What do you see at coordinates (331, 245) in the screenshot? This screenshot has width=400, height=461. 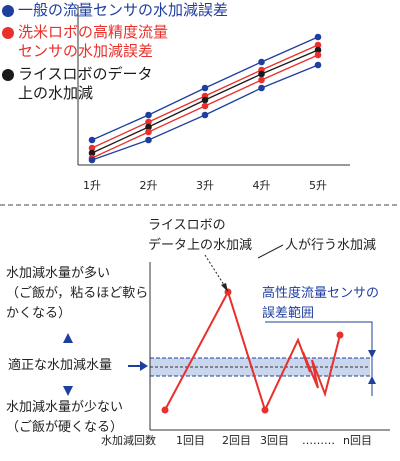 I see `human-label: 人が行う水加減` at bounding box center [331, 245].